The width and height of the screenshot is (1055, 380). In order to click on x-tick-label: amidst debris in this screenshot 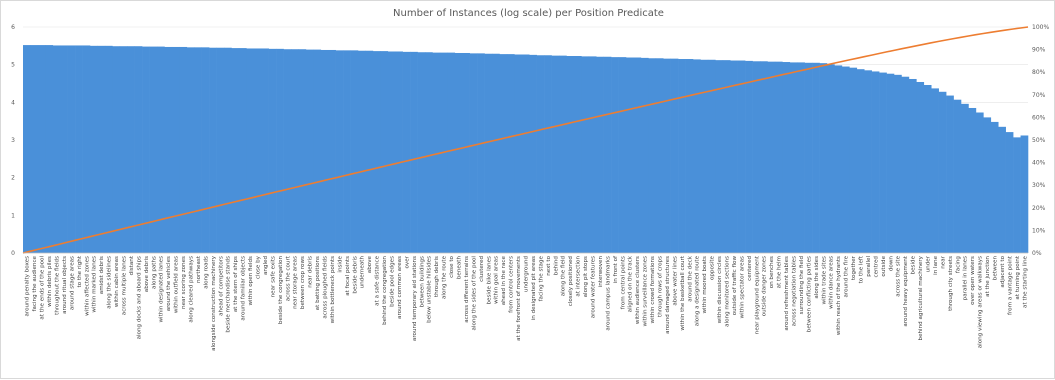, I will do `click(102, 275)`.